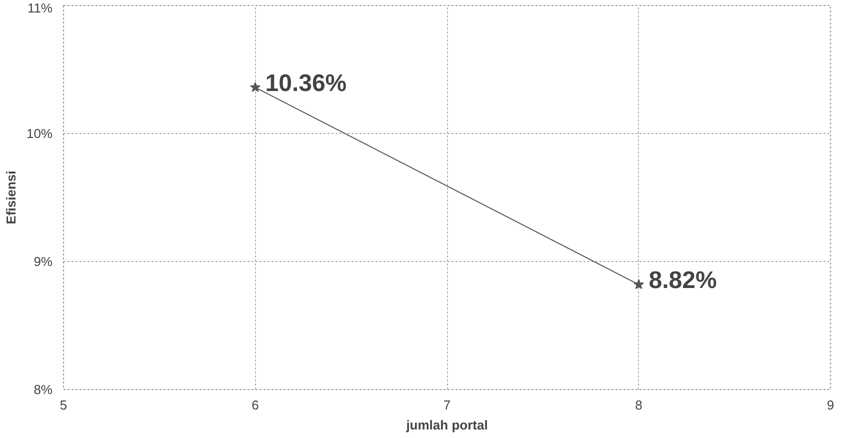 The image size is (863, 438). Describe the element at coordinates (446, 425) in the screenshot. I see `x-axis-title: jumlah portal` at that location.